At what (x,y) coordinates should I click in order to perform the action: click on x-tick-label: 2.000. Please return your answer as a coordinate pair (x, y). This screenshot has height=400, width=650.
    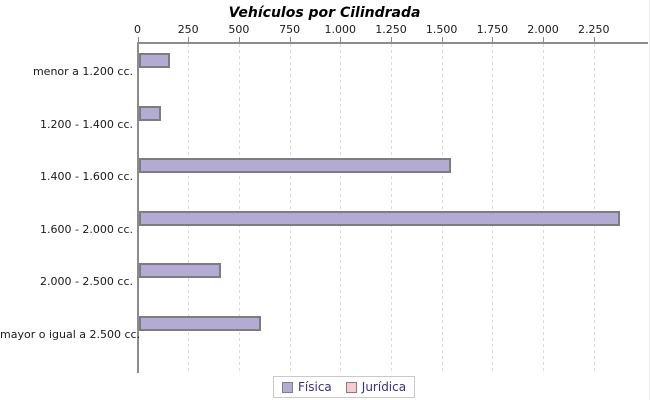
    Looking at the image, I should click on (543, 29).